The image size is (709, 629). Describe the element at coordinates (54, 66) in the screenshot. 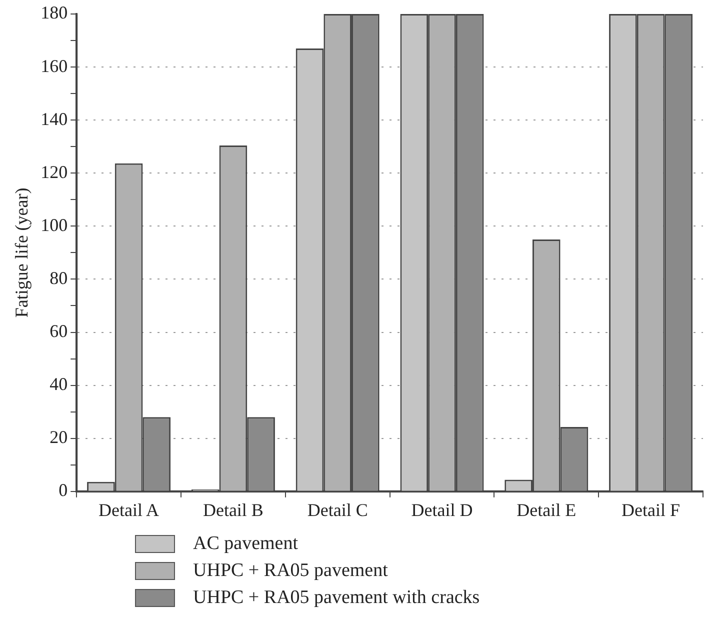

I see `y-tick-label: 160` at that location.